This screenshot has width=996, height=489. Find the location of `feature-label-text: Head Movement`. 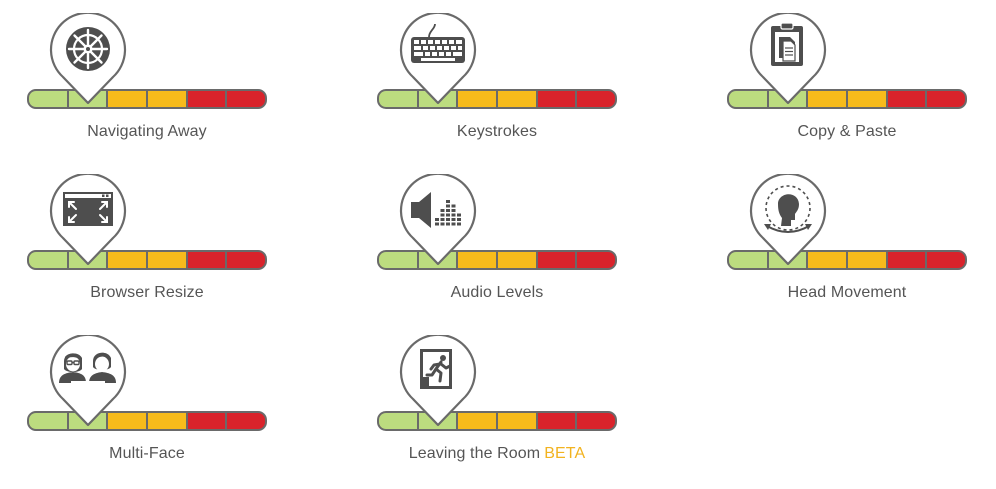

feature-label-text: Head Movement is located at coordinates (847, 292).